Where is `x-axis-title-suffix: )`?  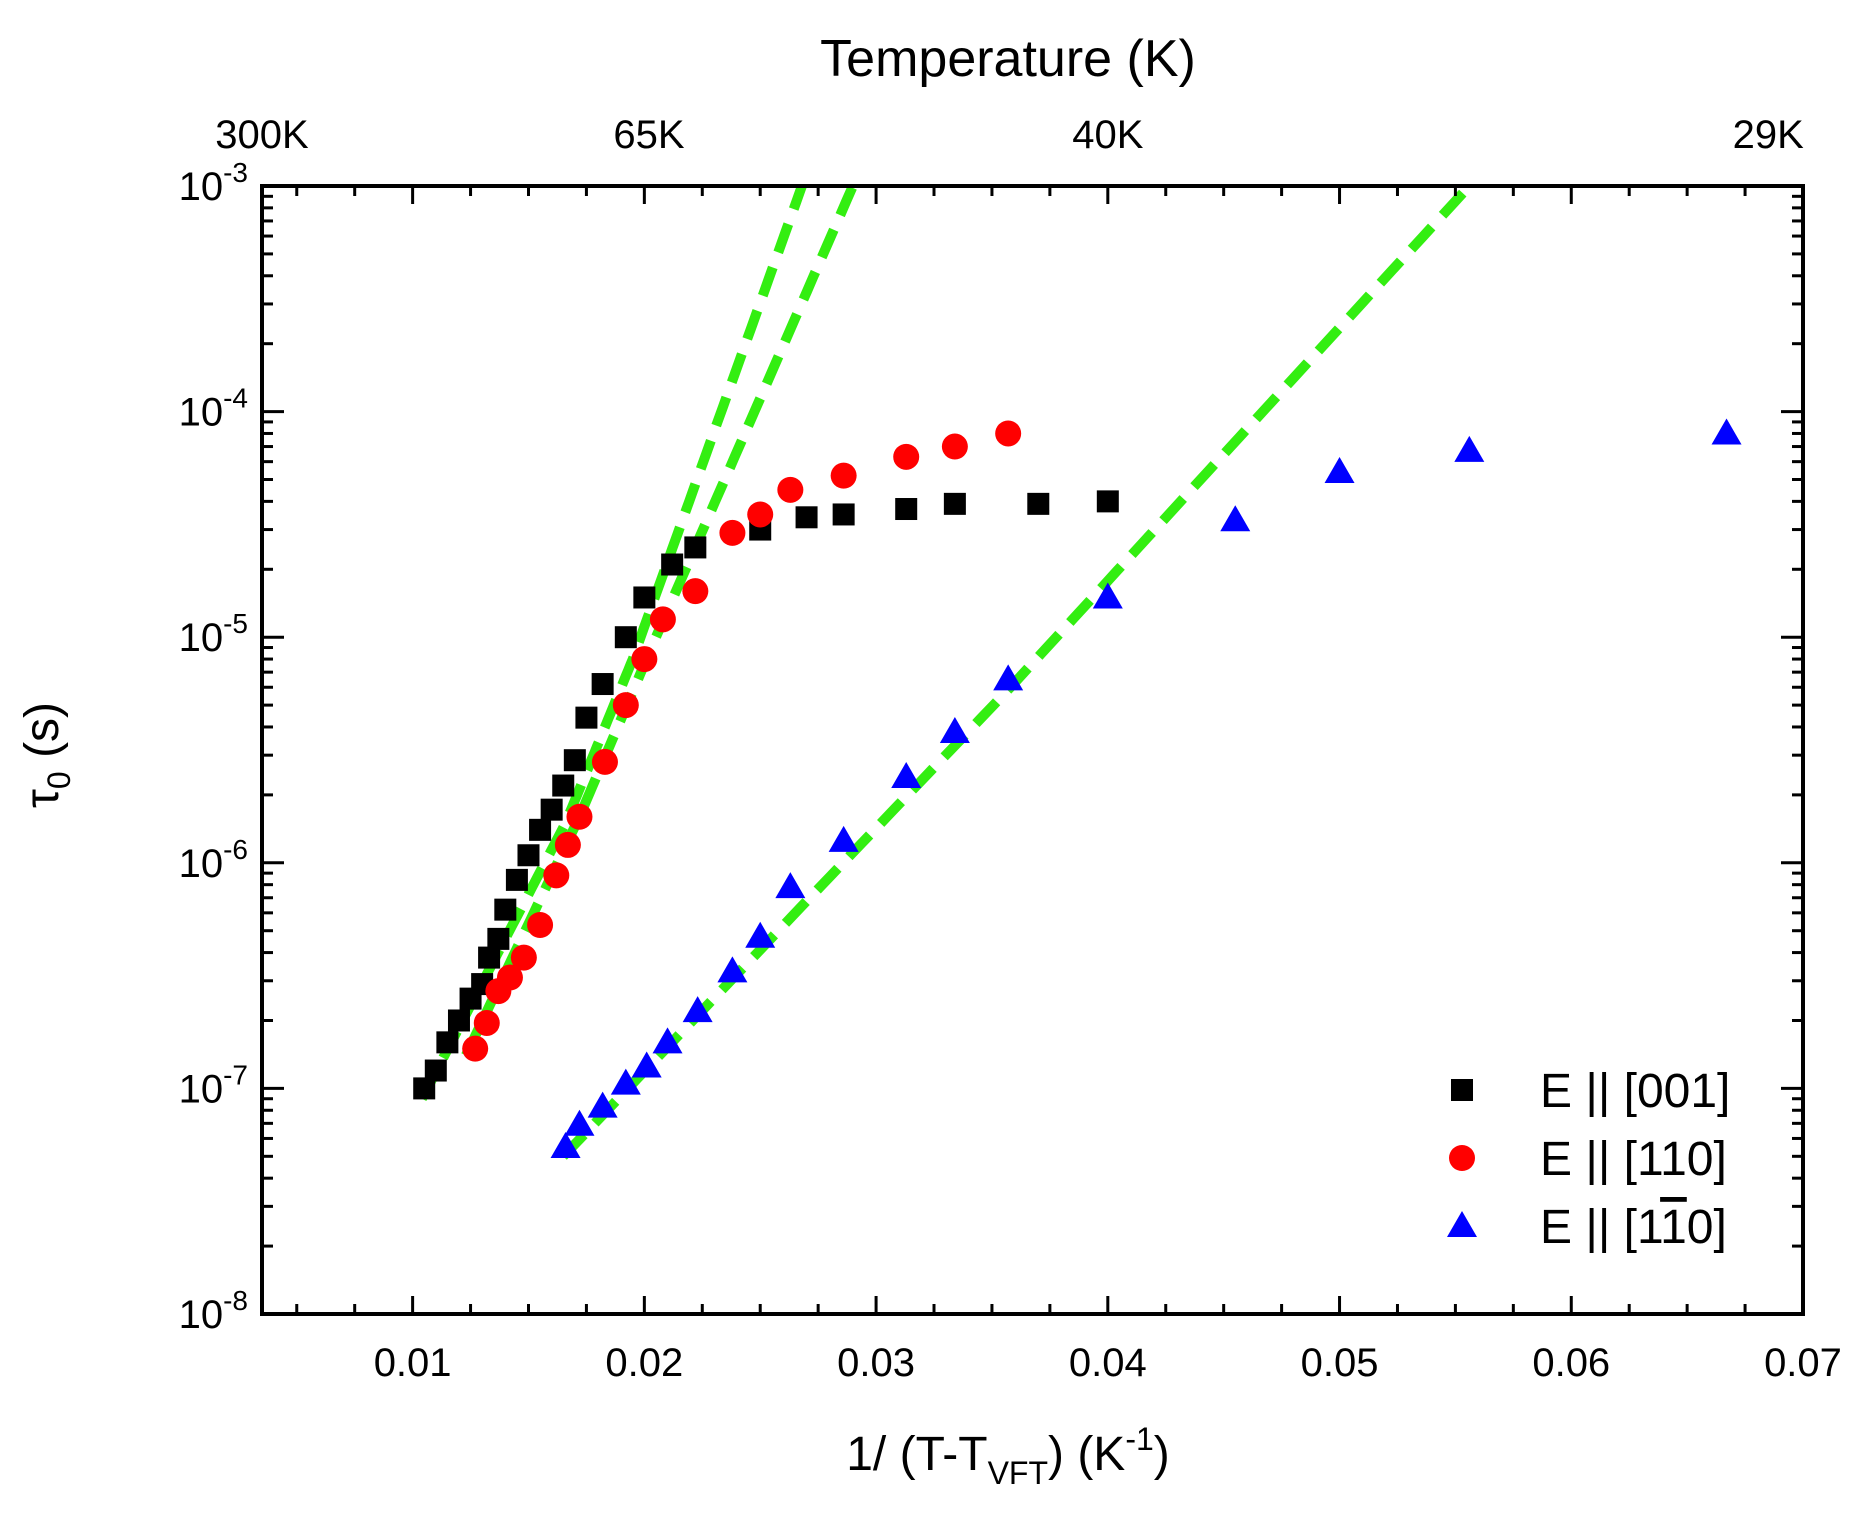
x-axis-title-suffix: ) is located at coordinates (1162, 1454).